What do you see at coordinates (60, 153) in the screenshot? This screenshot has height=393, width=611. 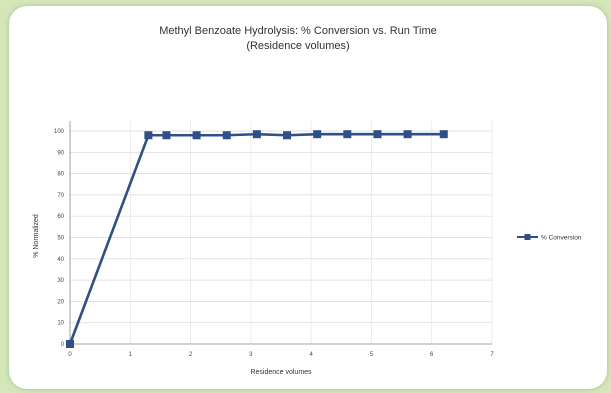 I see `y-tick-label: 90` at bounding box center [60, 153].